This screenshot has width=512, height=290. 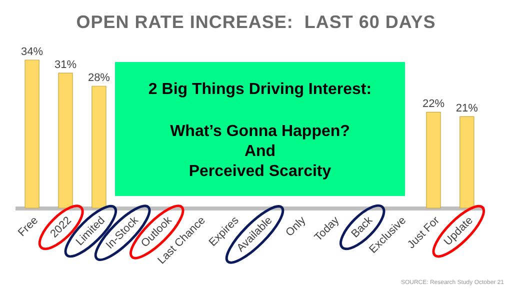 I want to click on data-label: 22%, so click(x=433, y=104).